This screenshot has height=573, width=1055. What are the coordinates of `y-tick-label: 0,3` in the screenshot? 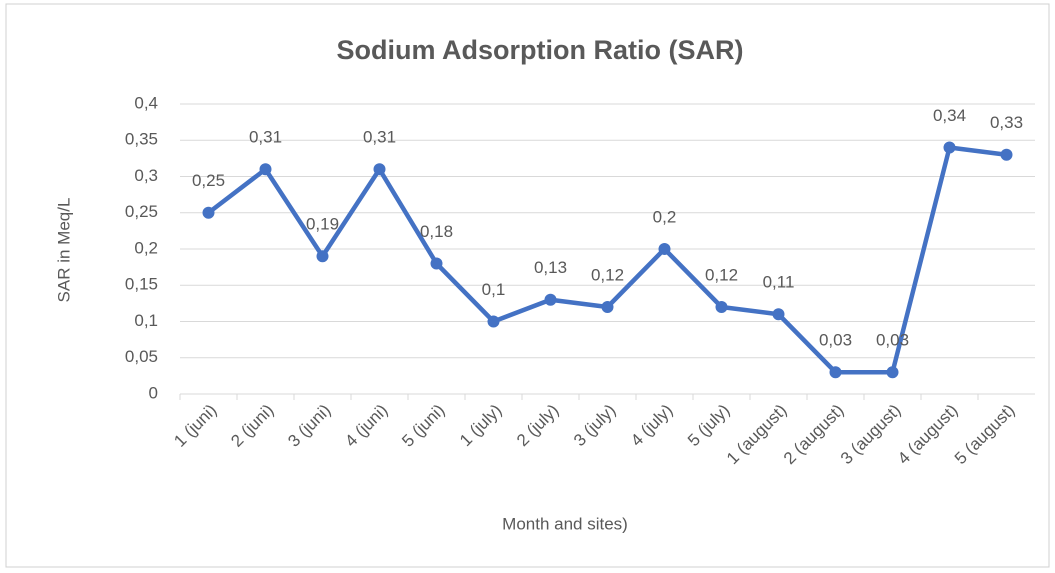 It's located at (146, 175).